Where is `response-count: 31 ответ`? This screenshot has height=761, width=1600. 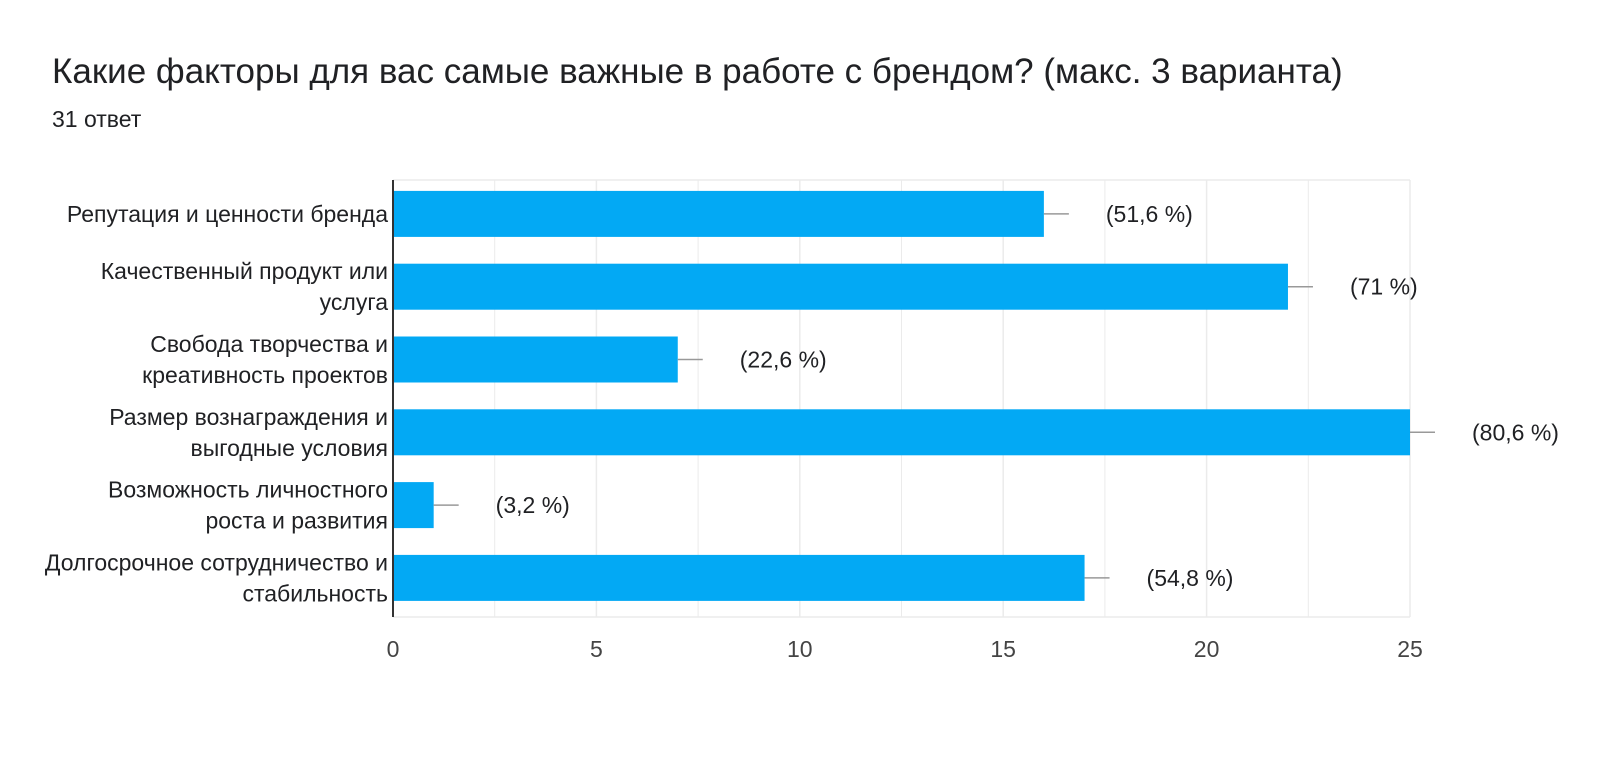 response-count: 31 ответ is located at coordinates (97, 119).